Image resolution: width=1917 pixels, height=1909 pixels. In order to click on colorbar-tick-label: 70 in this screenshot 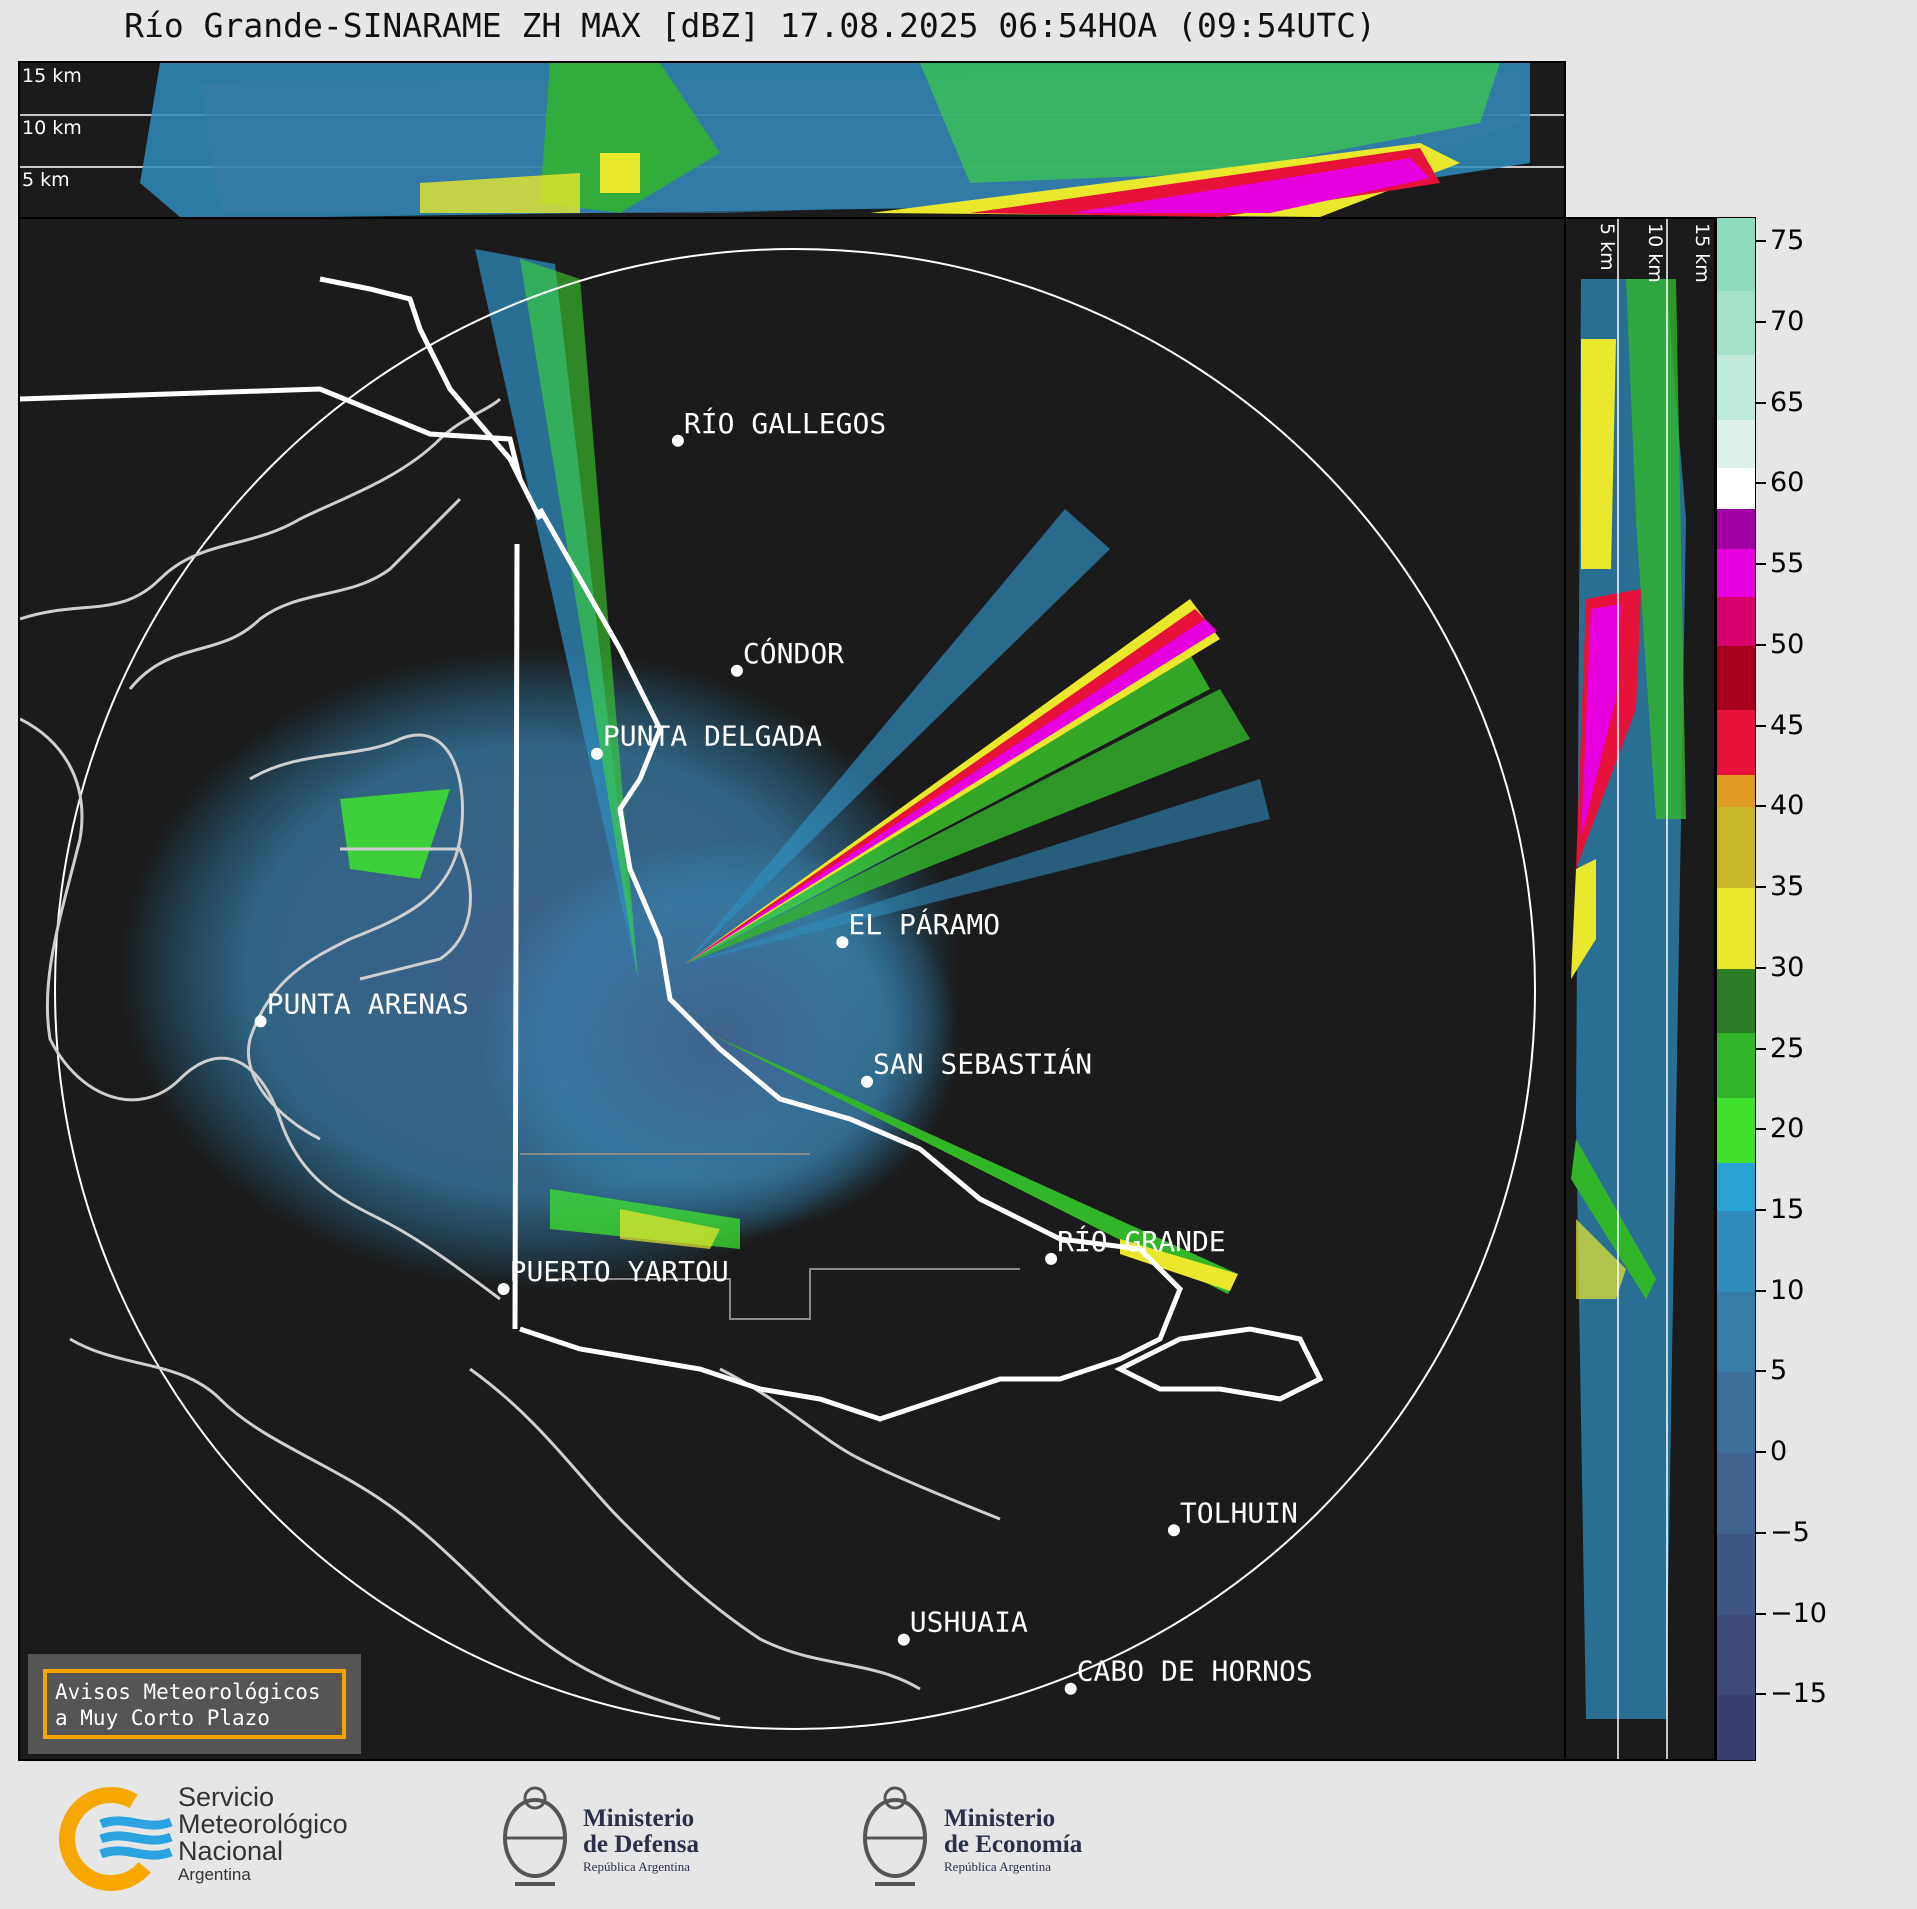, I will do `click(1787, 321)`.